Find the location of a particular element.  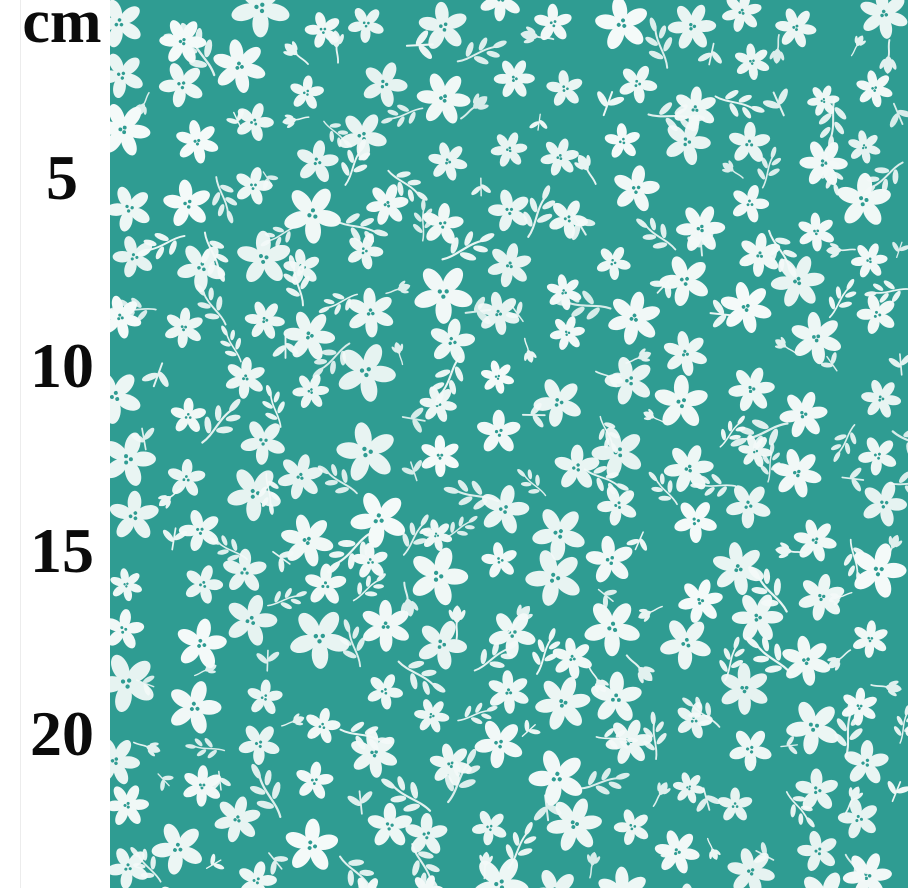

ruler-tick-20: 20 is located at coordinates (62, 733).